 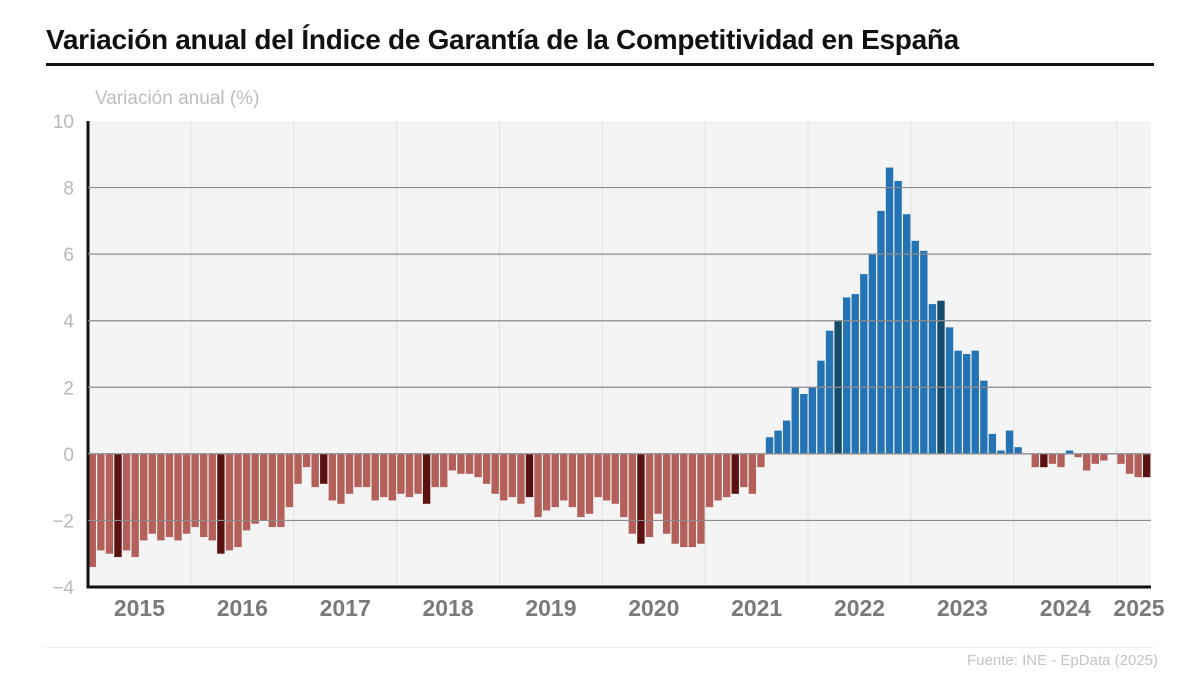 What do you see at coordinates (63, 355) in the screenshot?
I see `y-tick-labels: 10 8 6 4 2 0 −2 −4` at bounding box center [63, 355].